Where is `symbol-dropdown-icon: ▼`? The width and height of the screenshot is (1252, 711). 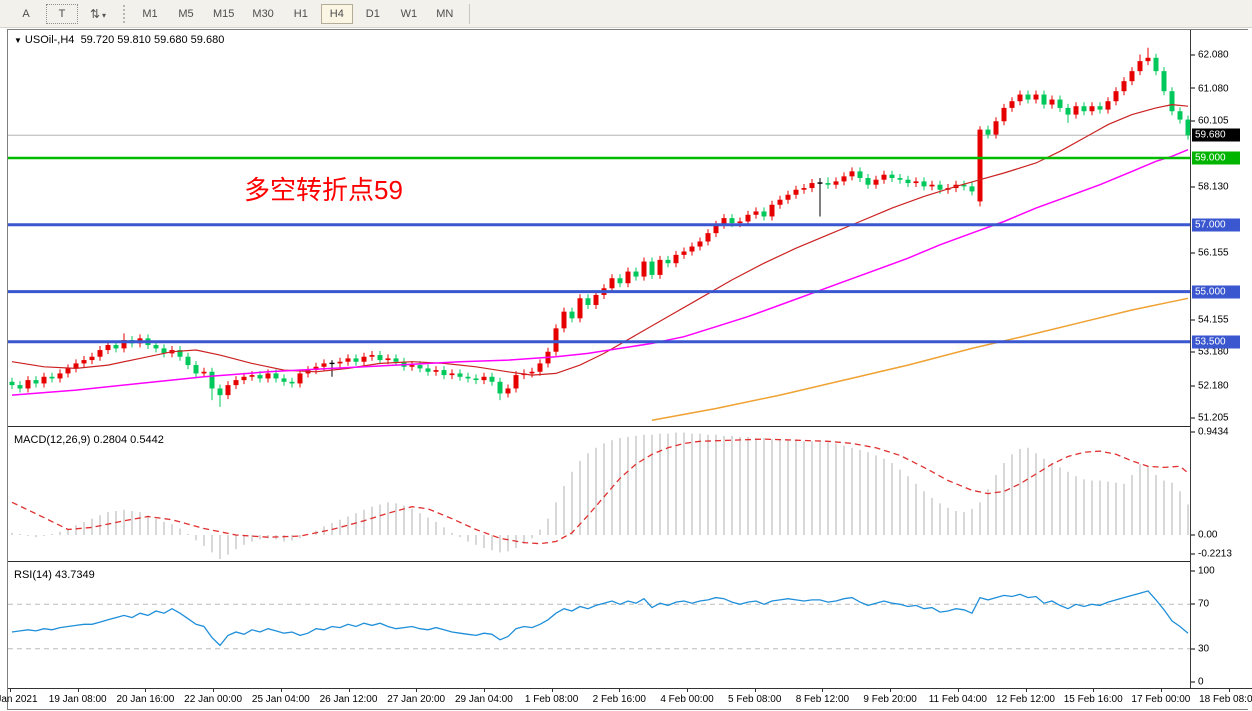
symbol-dropdown-icon: ▼ is located at coordinates (18, 40).